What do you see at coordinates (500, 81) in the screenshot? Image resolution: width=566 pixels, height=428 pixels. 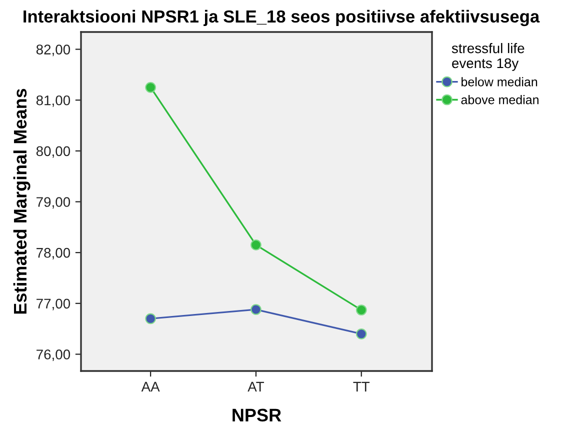 I see `legend-label: below median` at bounding box center [500, 81].